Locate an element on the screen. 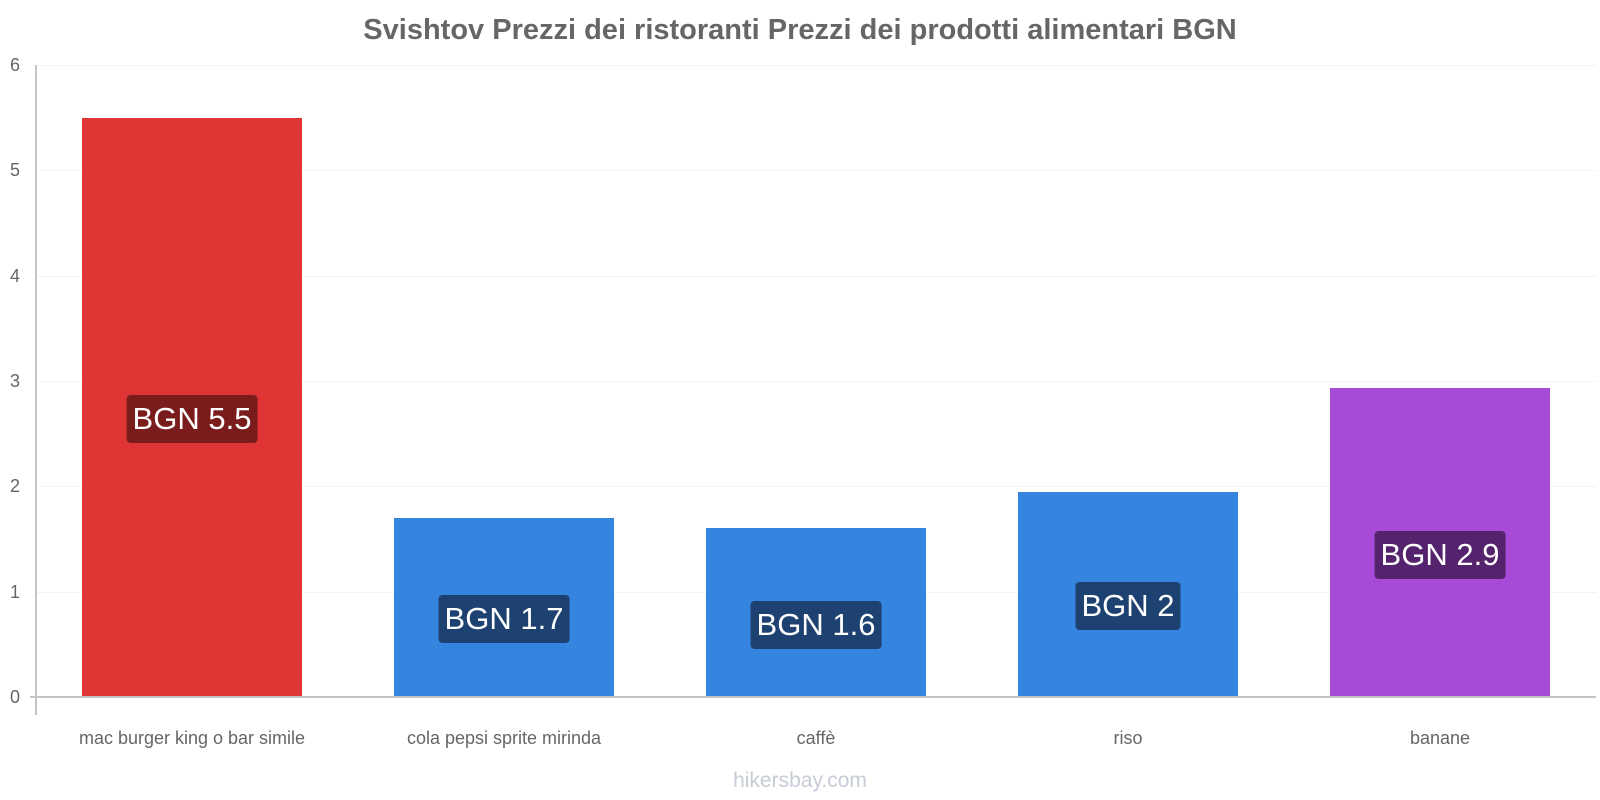 Image resolution: width=1600 pixels, height=800 pixels. bar-value-label: BGN 2.9 is located at coordinates (1440, 555).